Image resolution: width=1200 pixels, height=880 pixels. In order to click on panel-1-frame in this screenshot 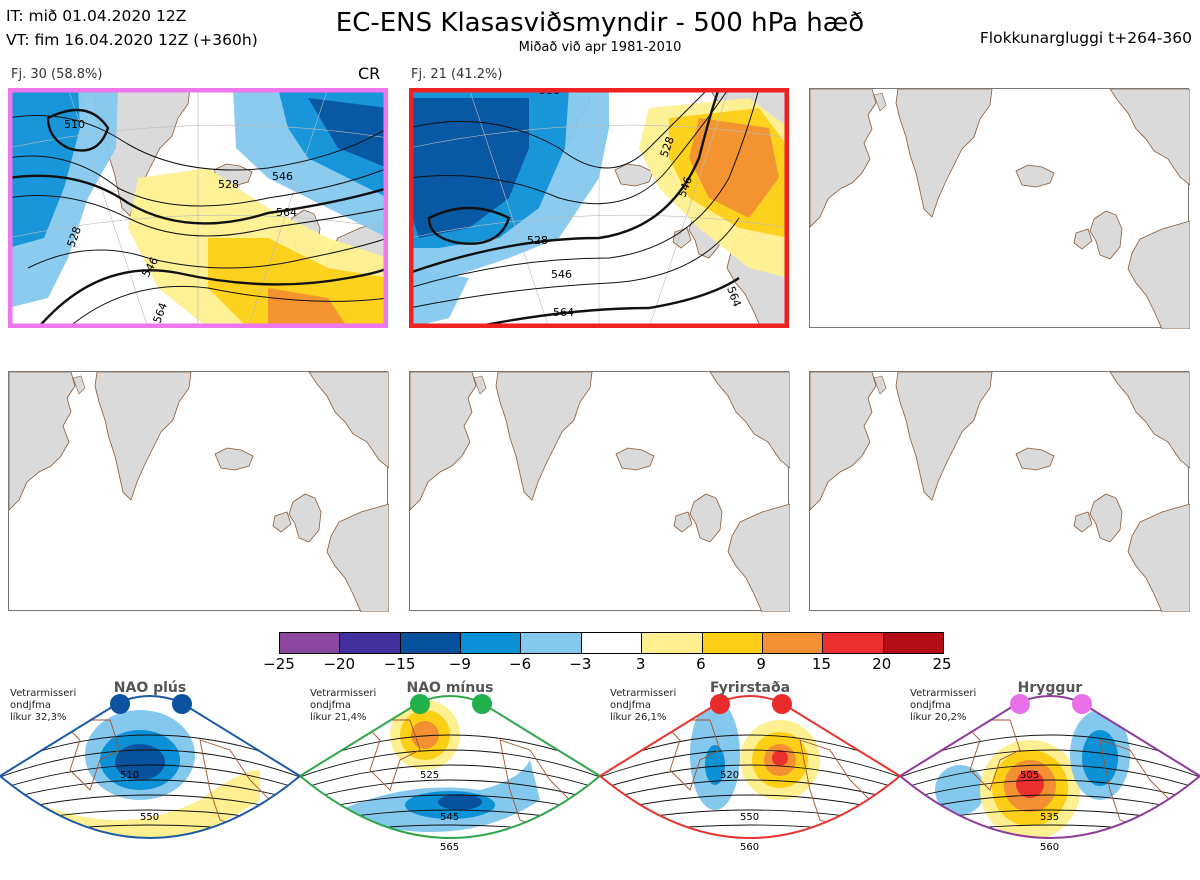, I will do `click(198, 208)`.